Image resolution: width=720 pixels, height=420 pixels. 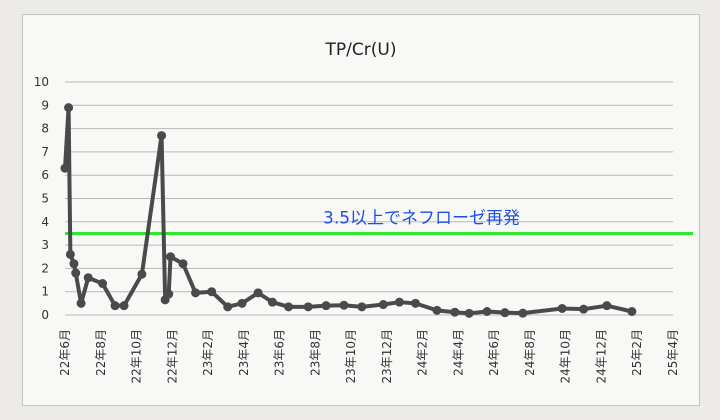 What do you see at coordinates (45, 315) in the screenshot?
I see `y-tick-label: 0` at bounding box center [45, 315].